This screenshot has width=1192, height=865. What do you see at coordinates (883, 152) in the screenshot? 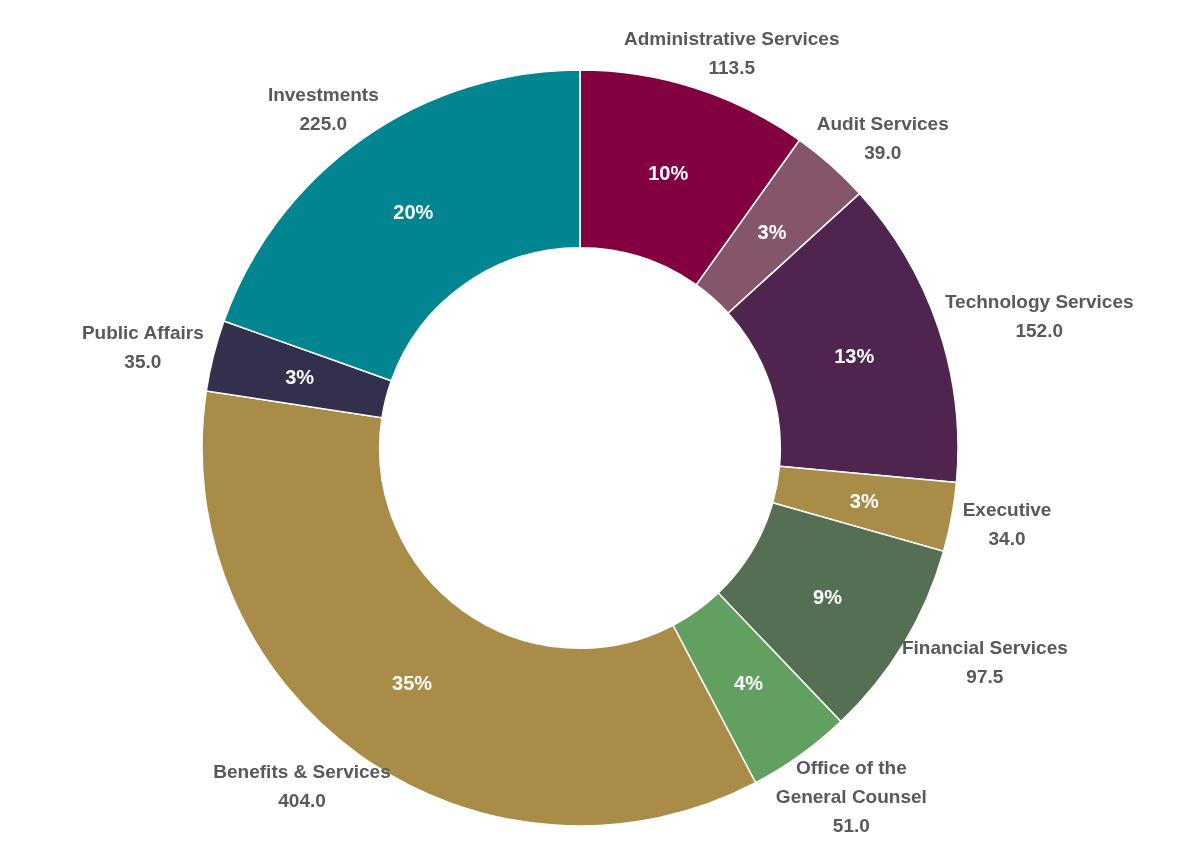
I see `data-label: 39.0` at bounding box center [883, 152].